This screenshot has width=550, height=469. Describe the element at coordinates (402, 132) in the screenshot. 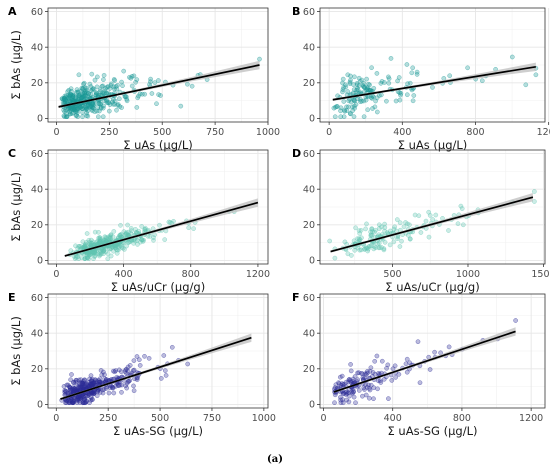

I see `x-tick-label: 400` at that location.